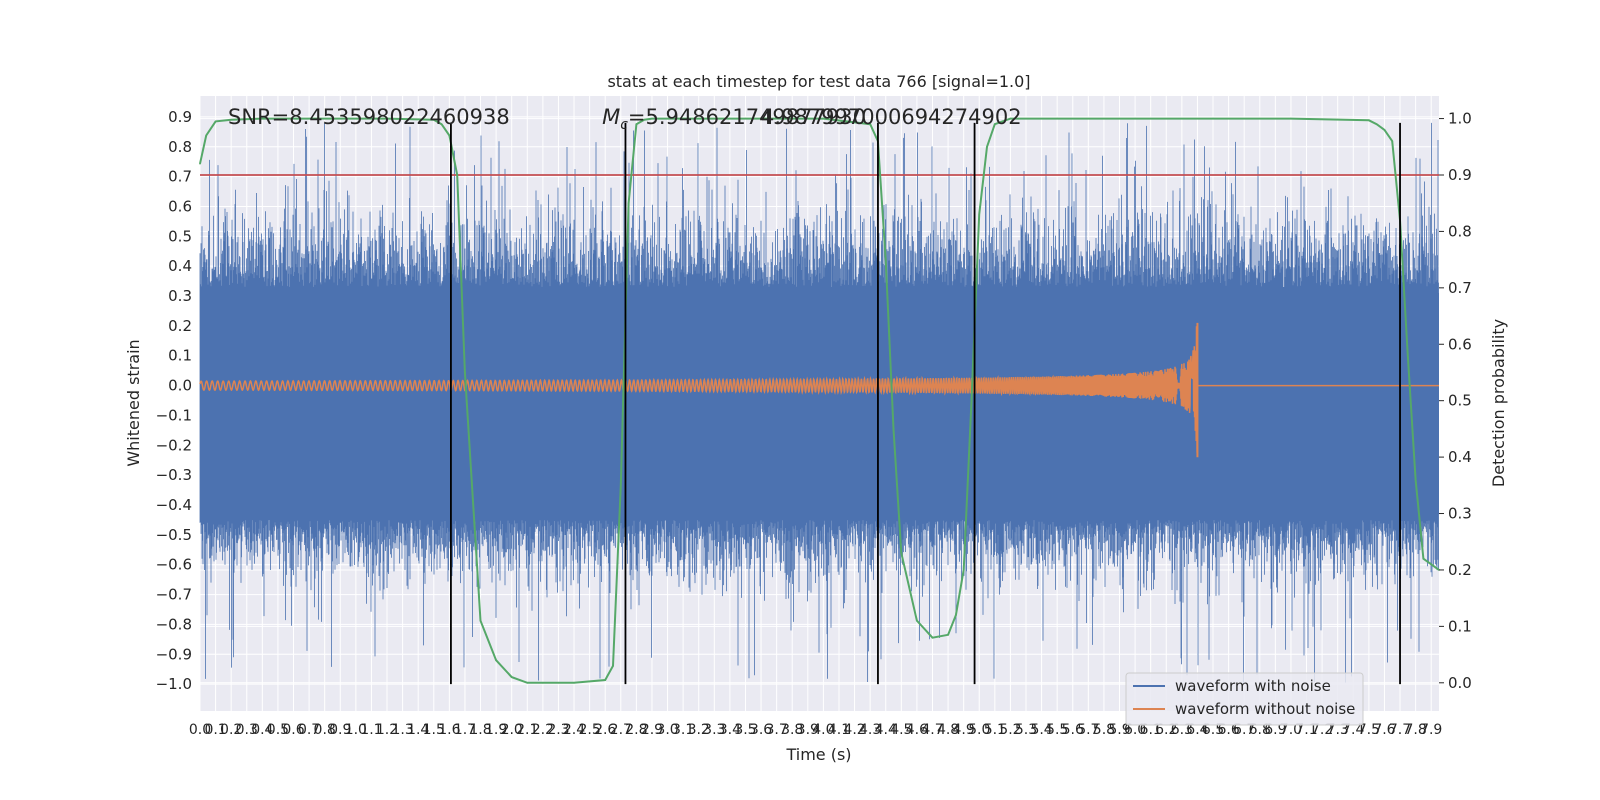 The width and height of the screenshot is (1600, 800). I want to click on x-tick-label: 1.5, so click(434, 730).